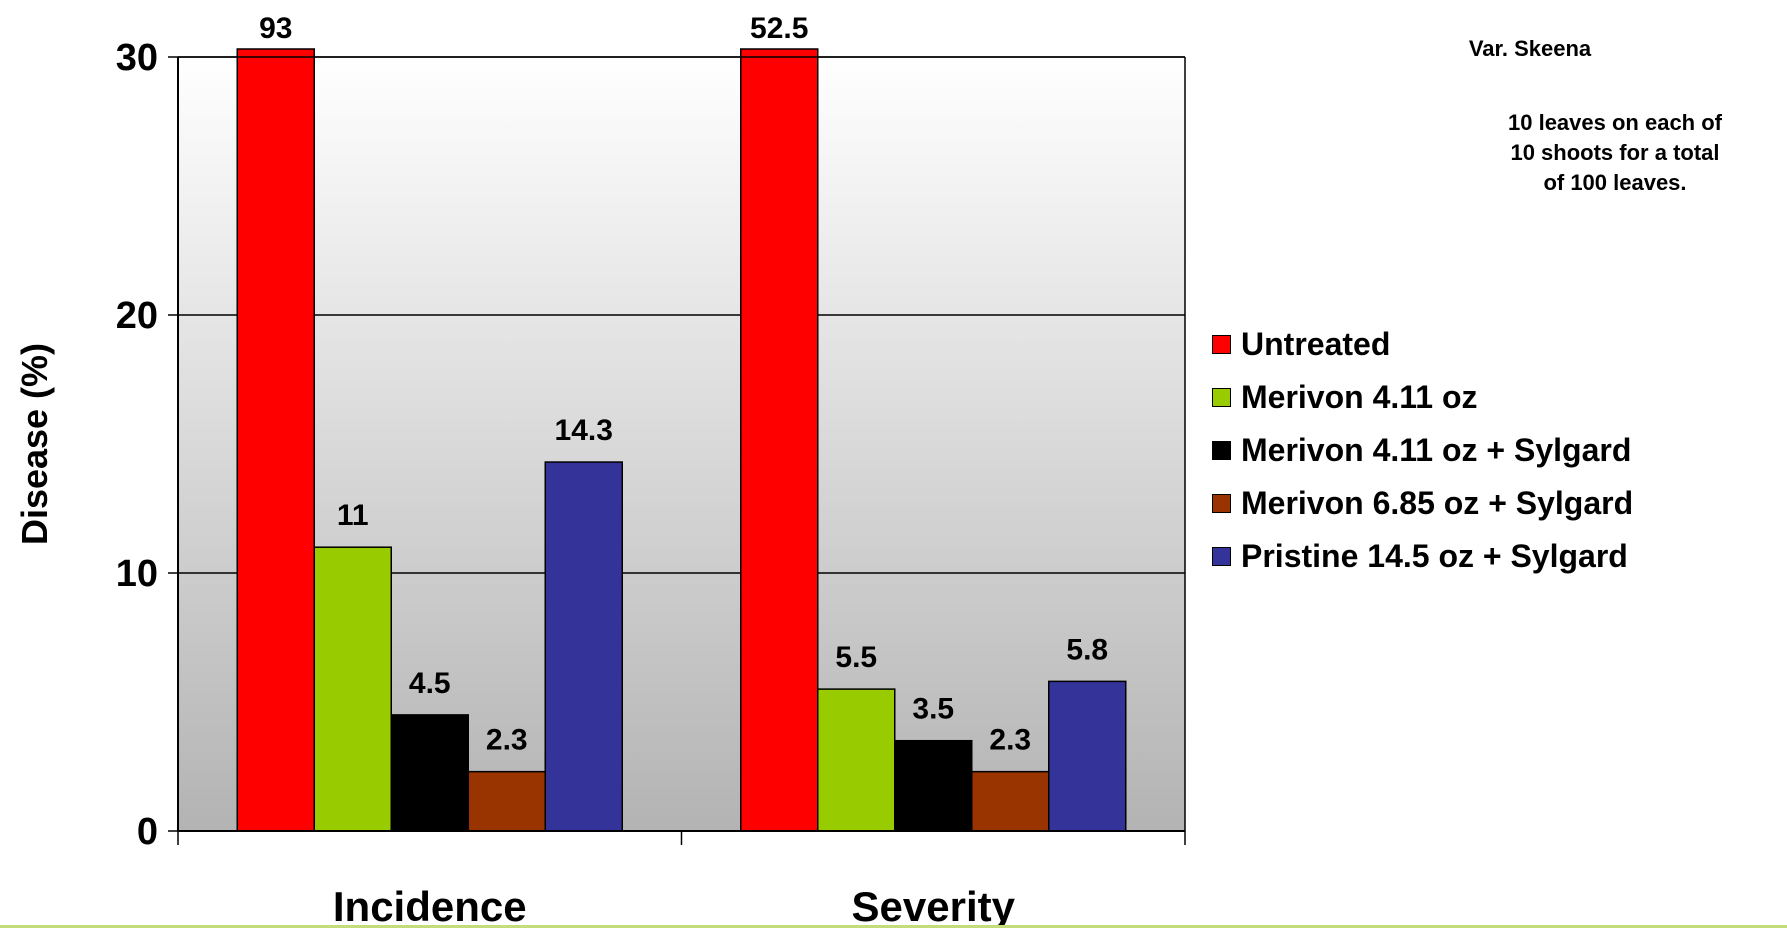  Describe the element at coordinates (933, 709) in the screenshot. I see `data-label: 3.5` at that location.